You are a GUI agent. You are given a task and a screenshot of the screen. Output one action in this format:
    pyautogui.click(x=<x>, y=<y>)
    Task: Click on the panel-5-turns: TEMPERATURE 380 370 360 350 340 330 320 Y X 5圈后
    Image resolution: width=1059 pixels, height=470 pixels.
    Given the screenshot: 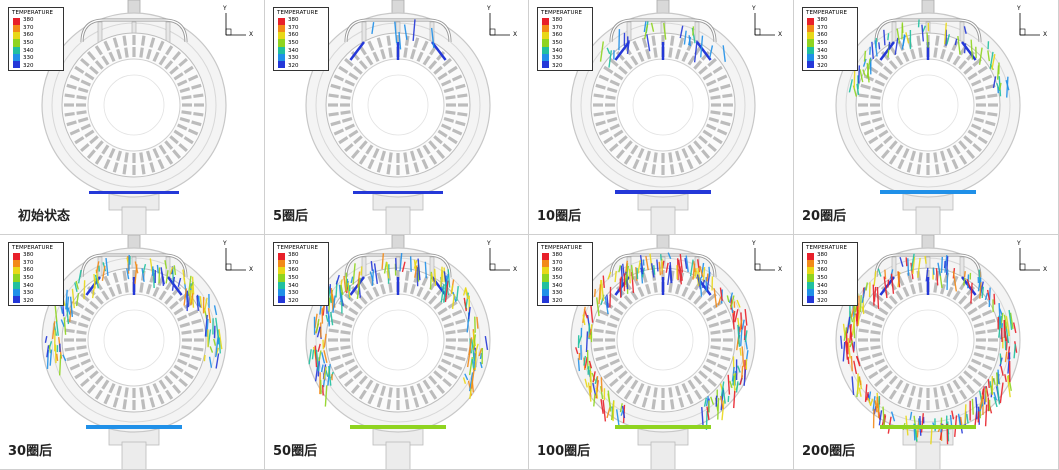 What is the action you would take?
    pyautogui.click(x=397, y=117)
    